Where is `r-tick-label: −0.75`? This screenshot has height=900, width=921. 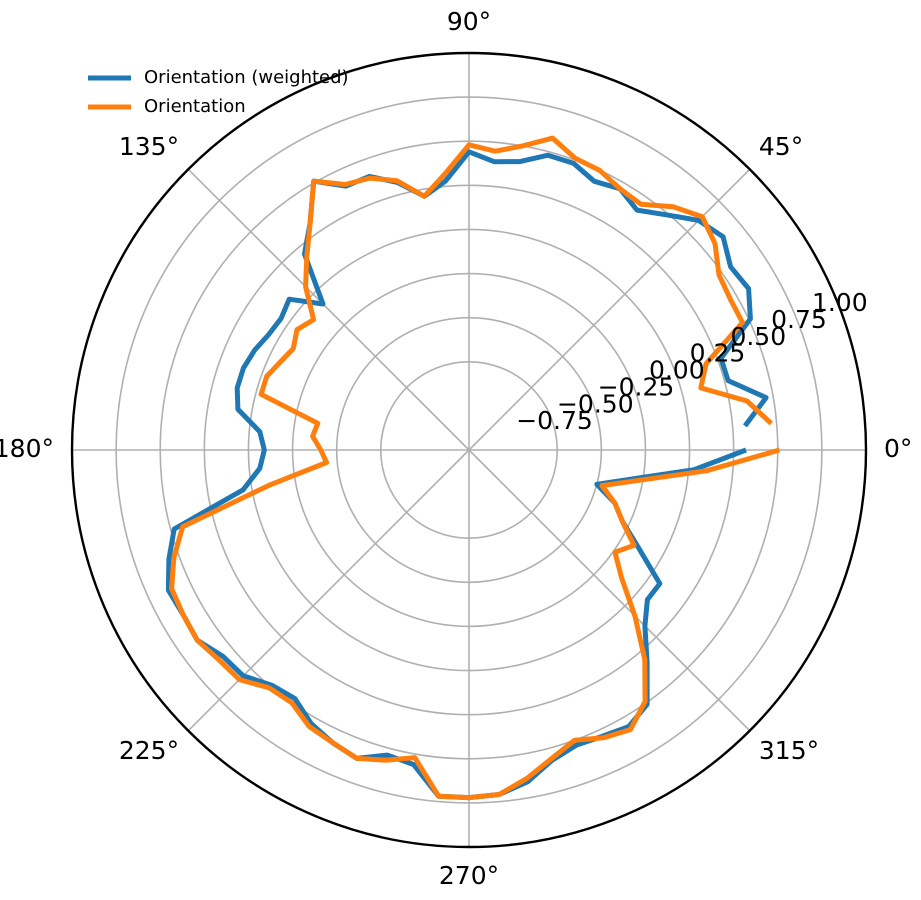 r-tick-label: −0.75 is located at coordinates (554, 420).